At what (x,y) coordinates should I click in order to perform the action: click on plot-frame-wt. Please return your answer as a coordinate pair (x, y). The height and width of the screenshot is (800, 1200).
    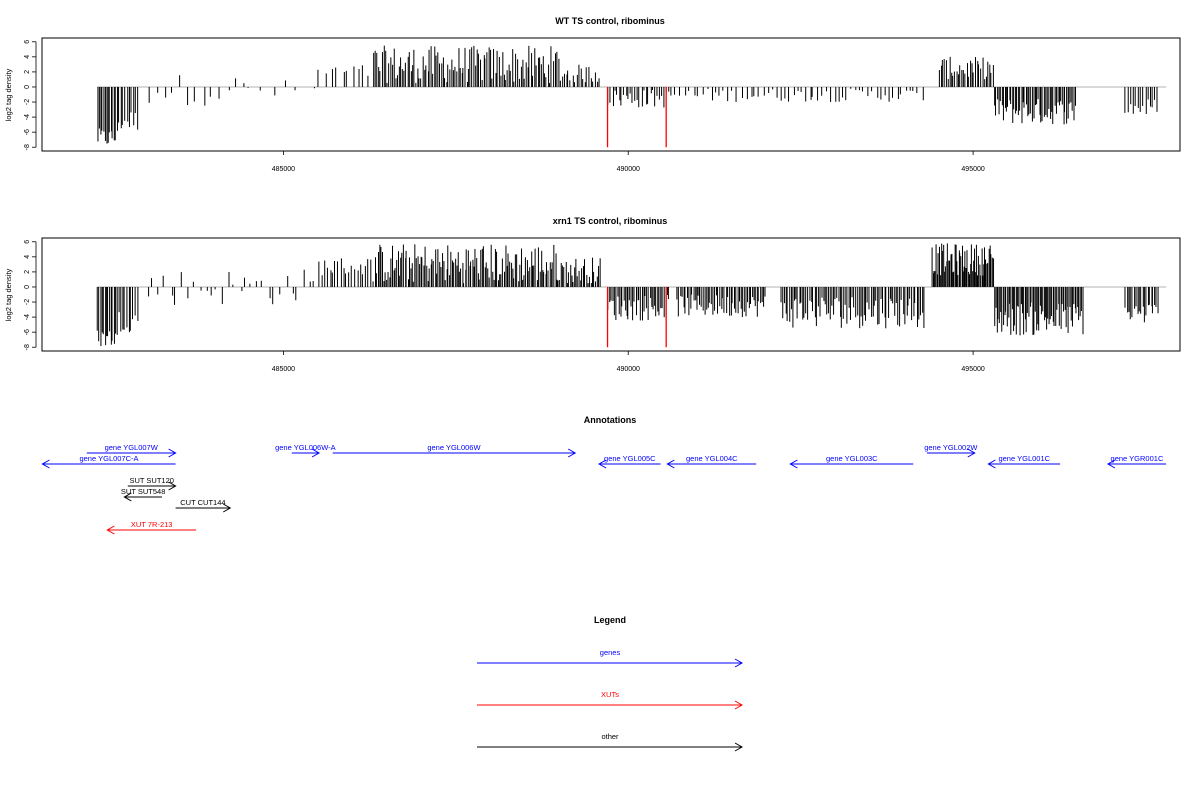
    Looking at the image, I should click on (611, 94).